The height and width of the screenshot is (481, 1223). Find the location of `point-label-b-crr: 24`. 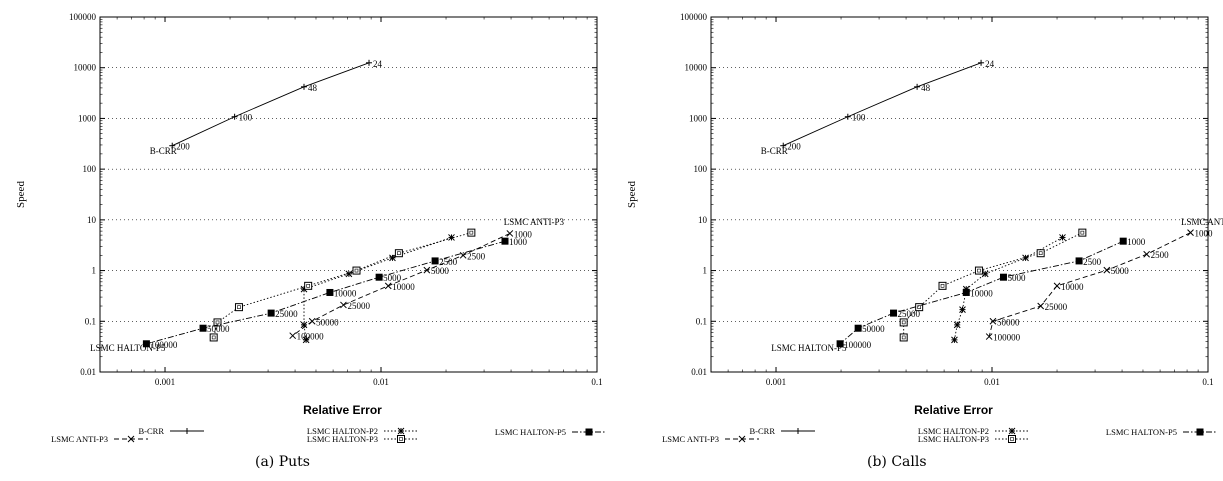

point-label-b-crr: 24 is located at coordinates (378, 64).